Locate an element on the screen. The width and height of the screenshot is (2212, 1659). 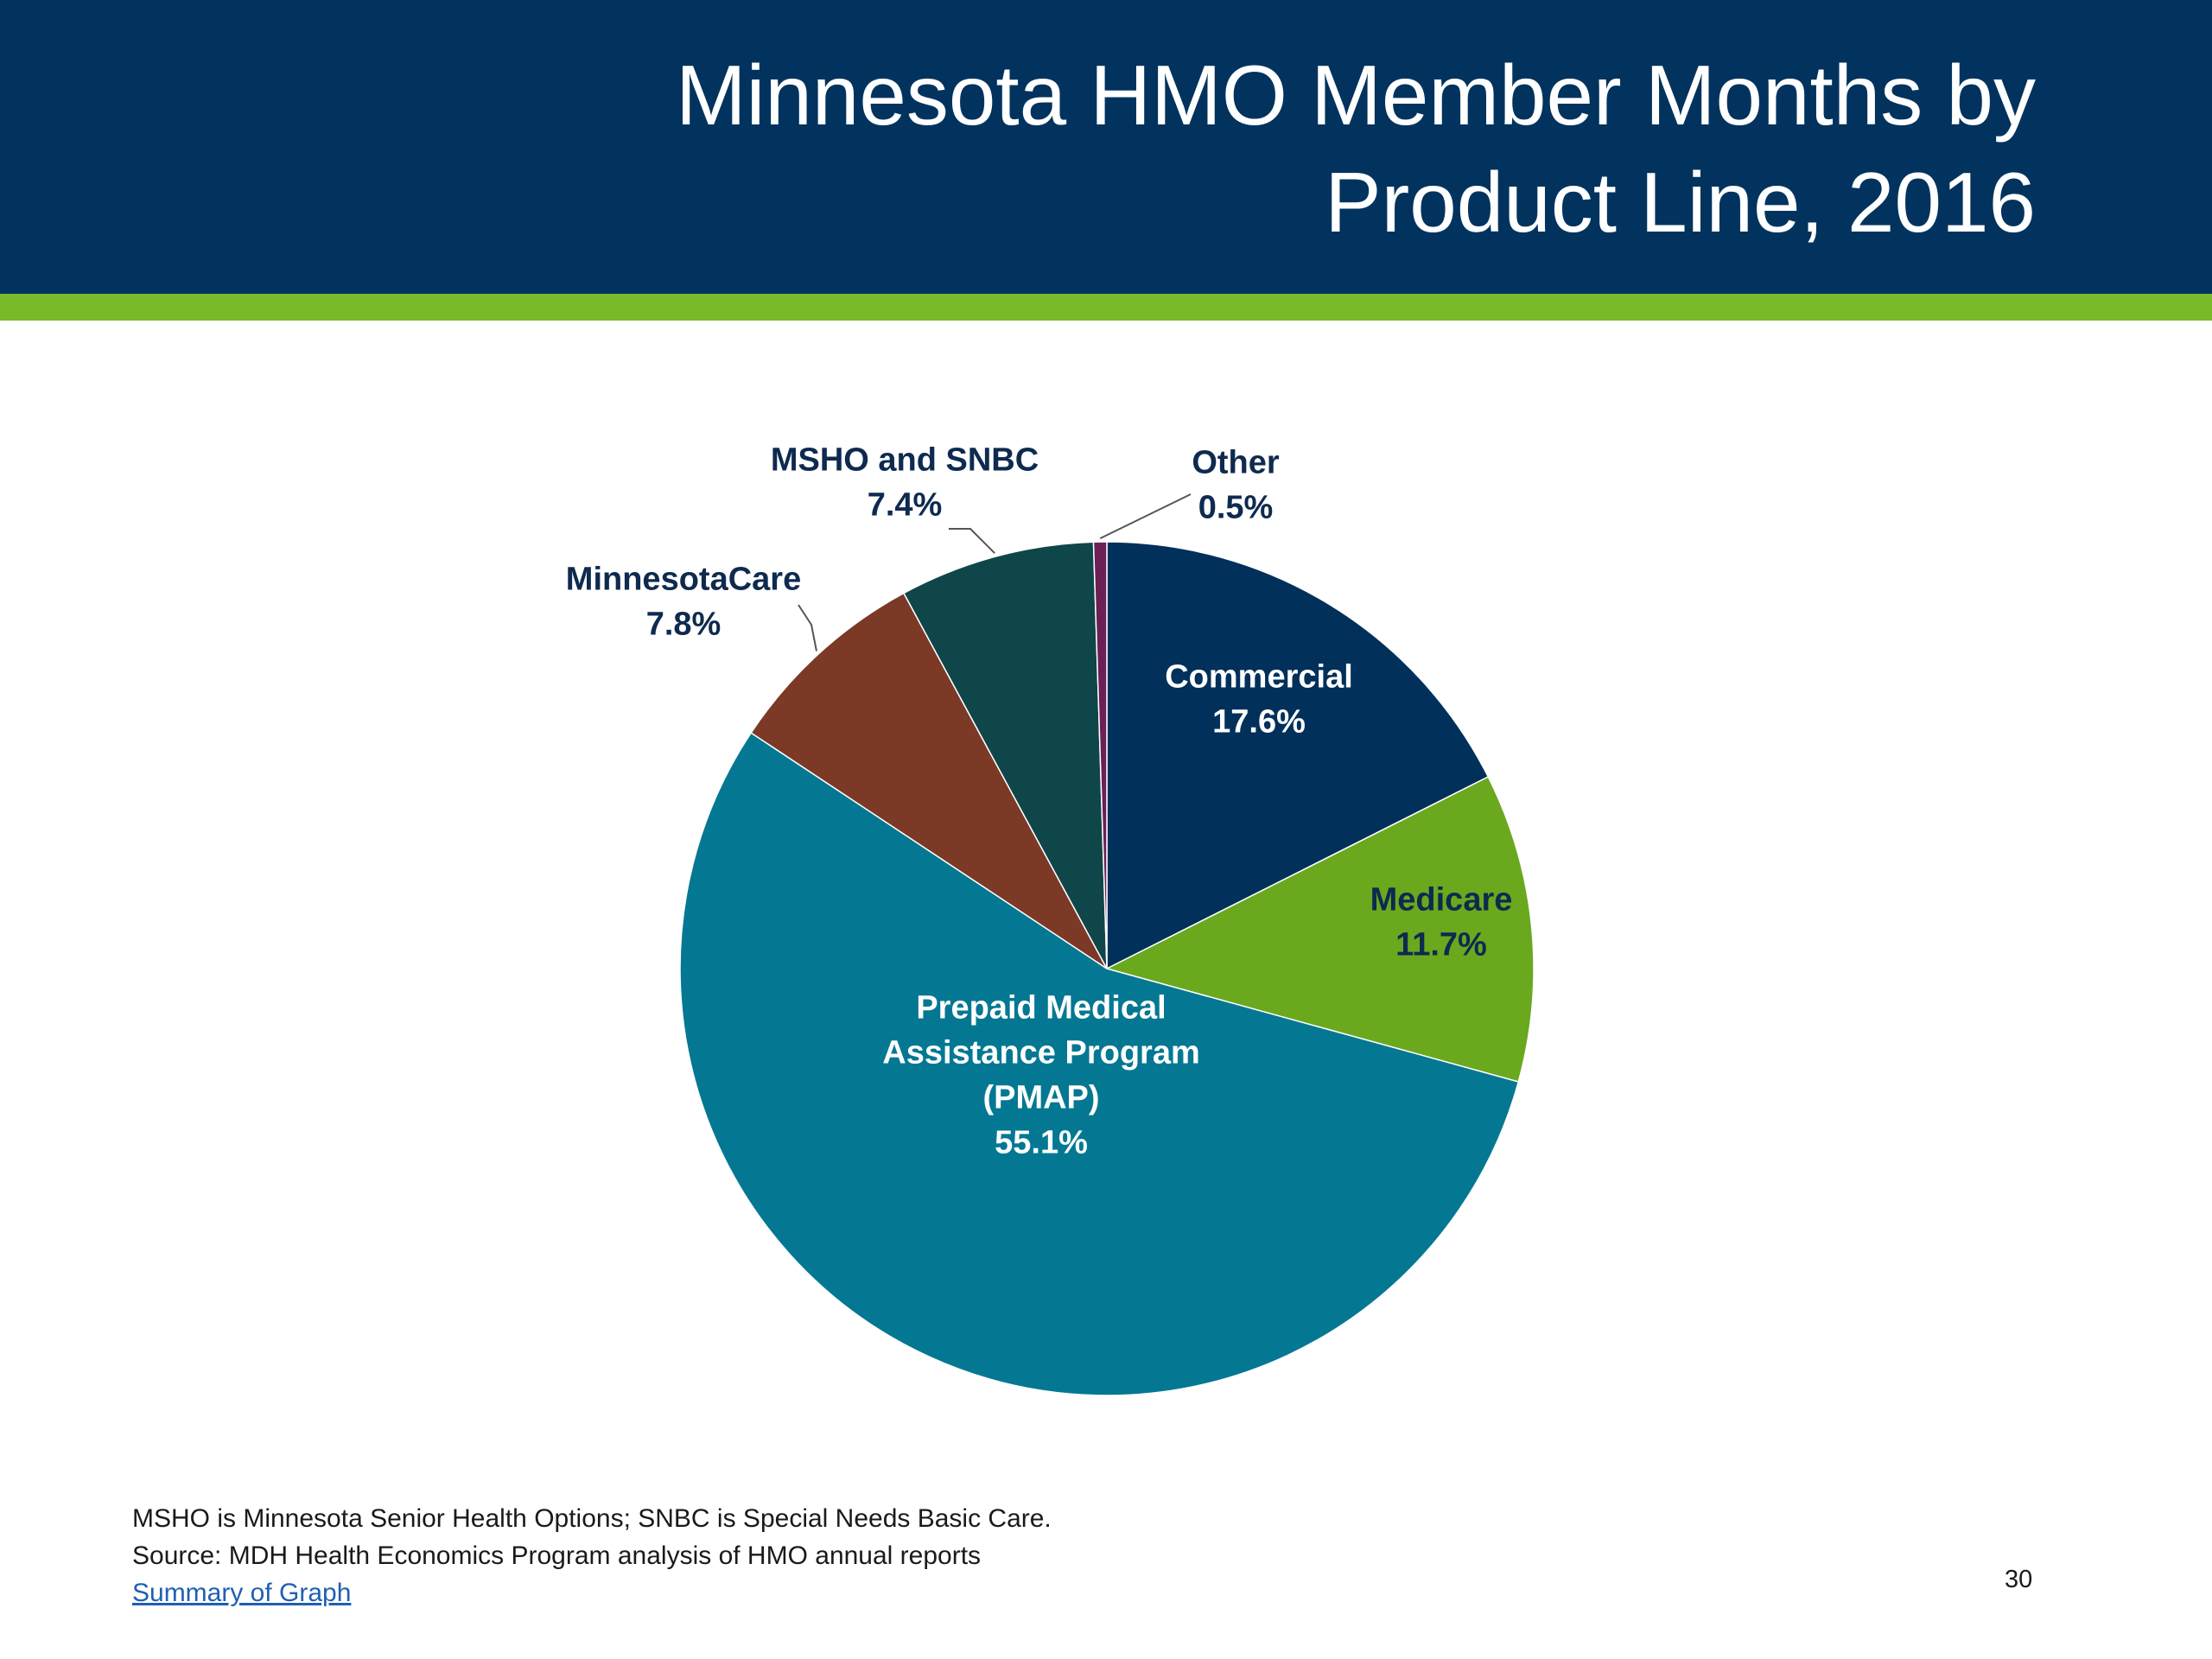
slice-label-medicare: Medicare 11.7% is located at coordinates (1441, 922).